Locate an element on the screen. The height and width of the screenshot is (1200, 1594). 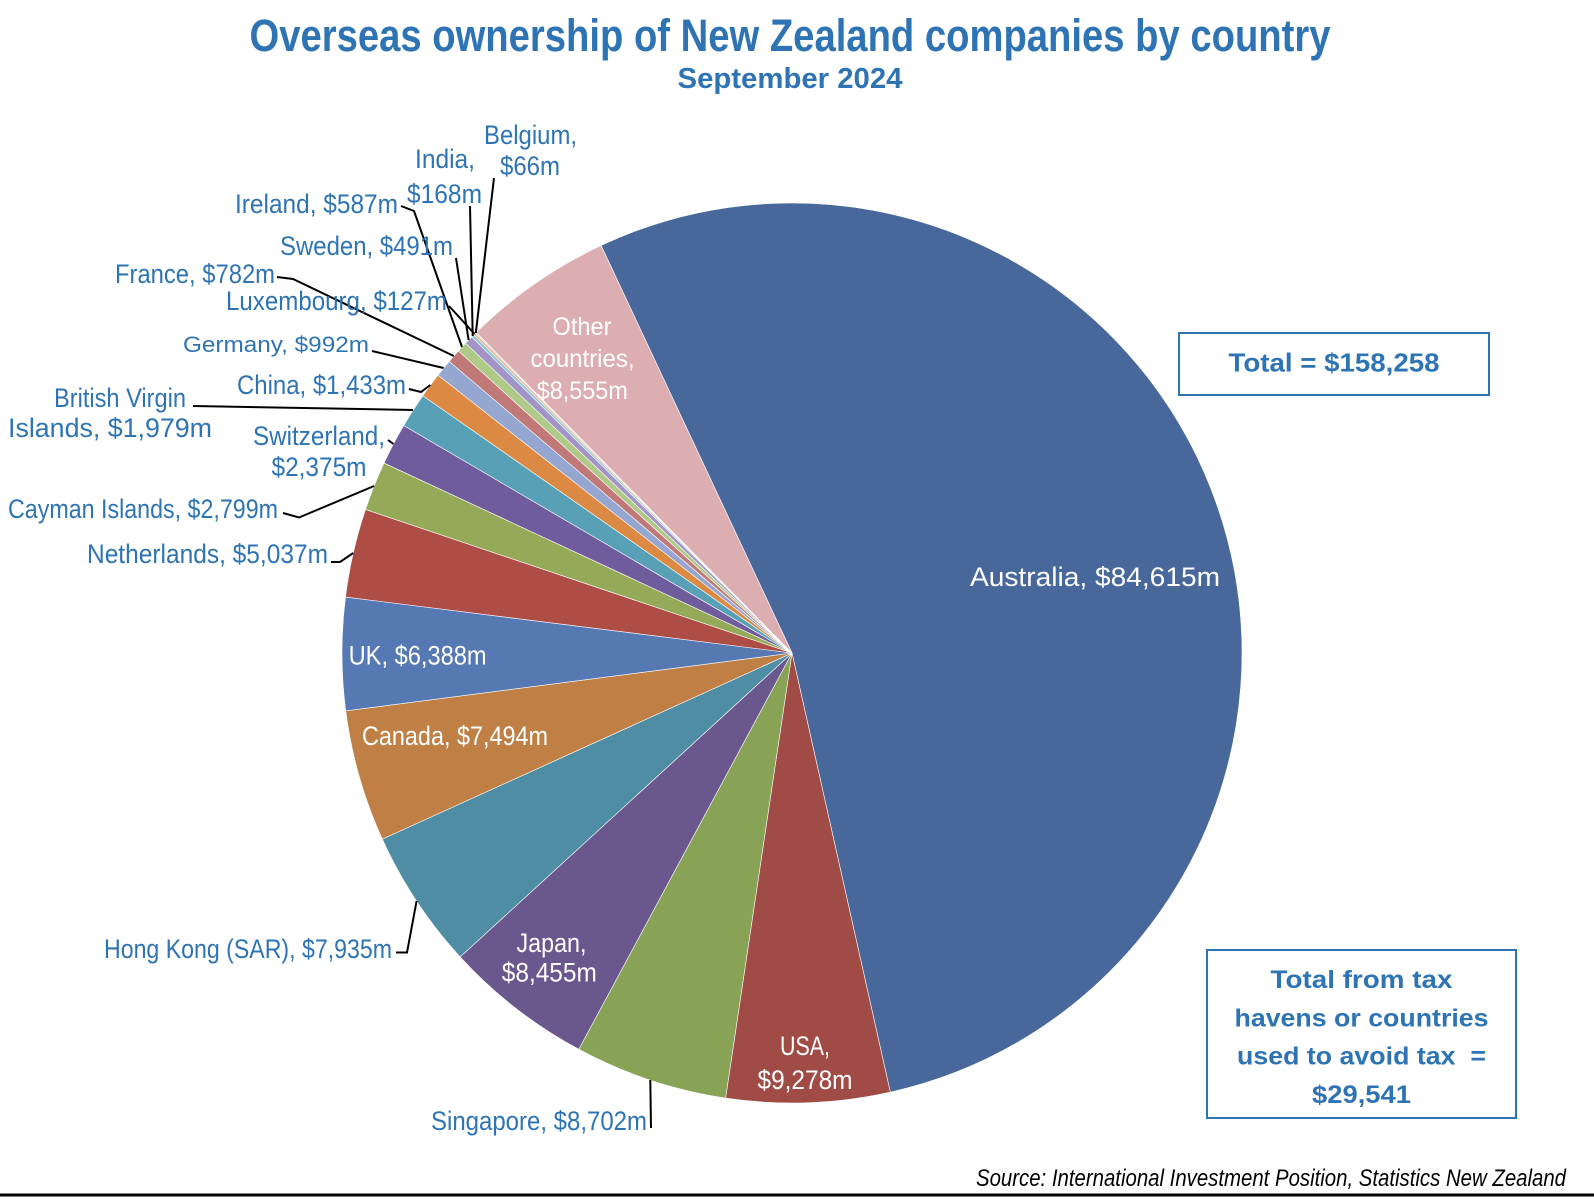
svg-text: Australia, $84,615m is located at coordinates (1095, 577).